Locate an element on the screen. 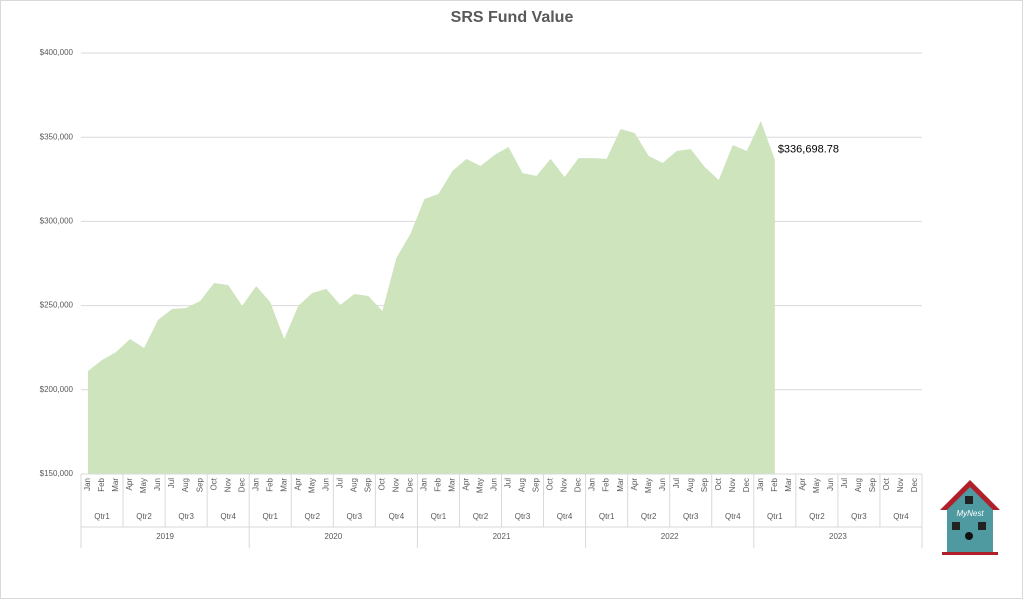 Image resolution: width=1024 pixels, height=600 pixels. y-tick-label: $300,000 is located at coordinates (57, 221).